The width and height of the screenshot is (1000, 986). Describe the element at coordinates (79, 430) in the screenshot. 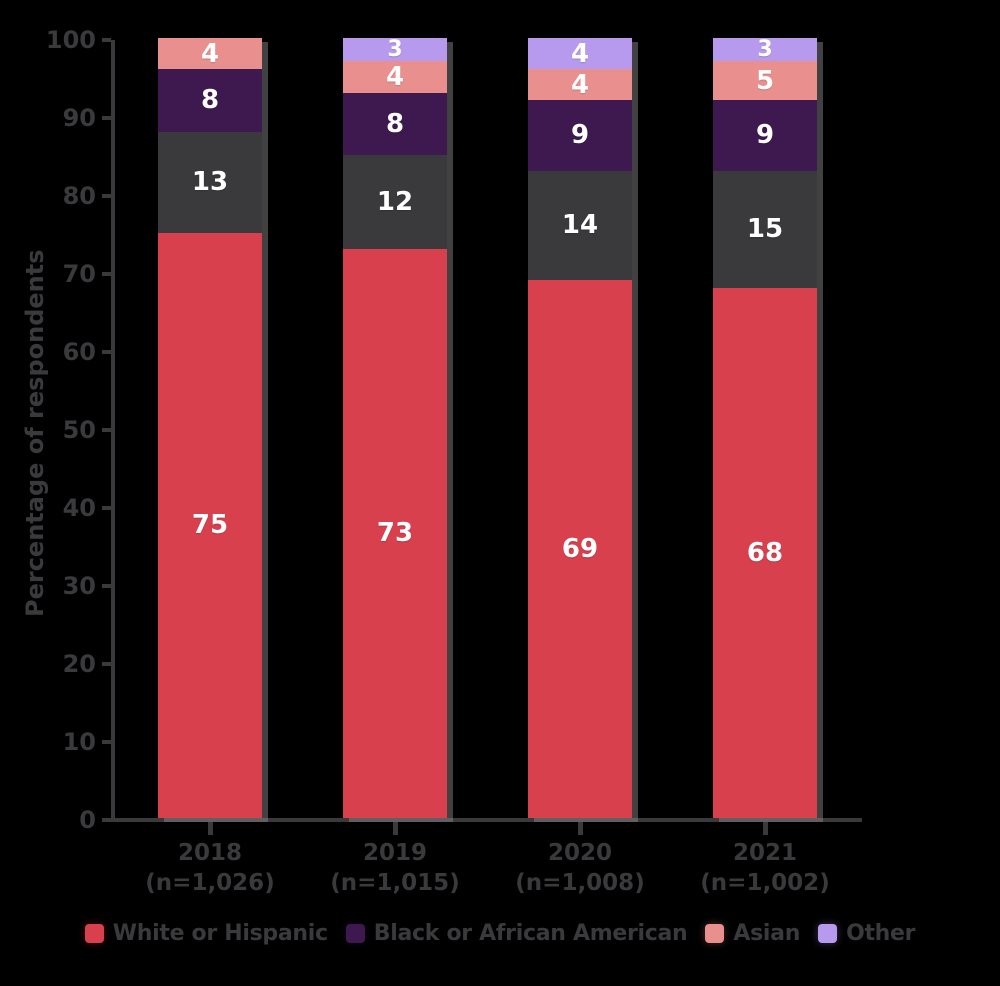

I see `y-axis-tick-label: 50` at that location.